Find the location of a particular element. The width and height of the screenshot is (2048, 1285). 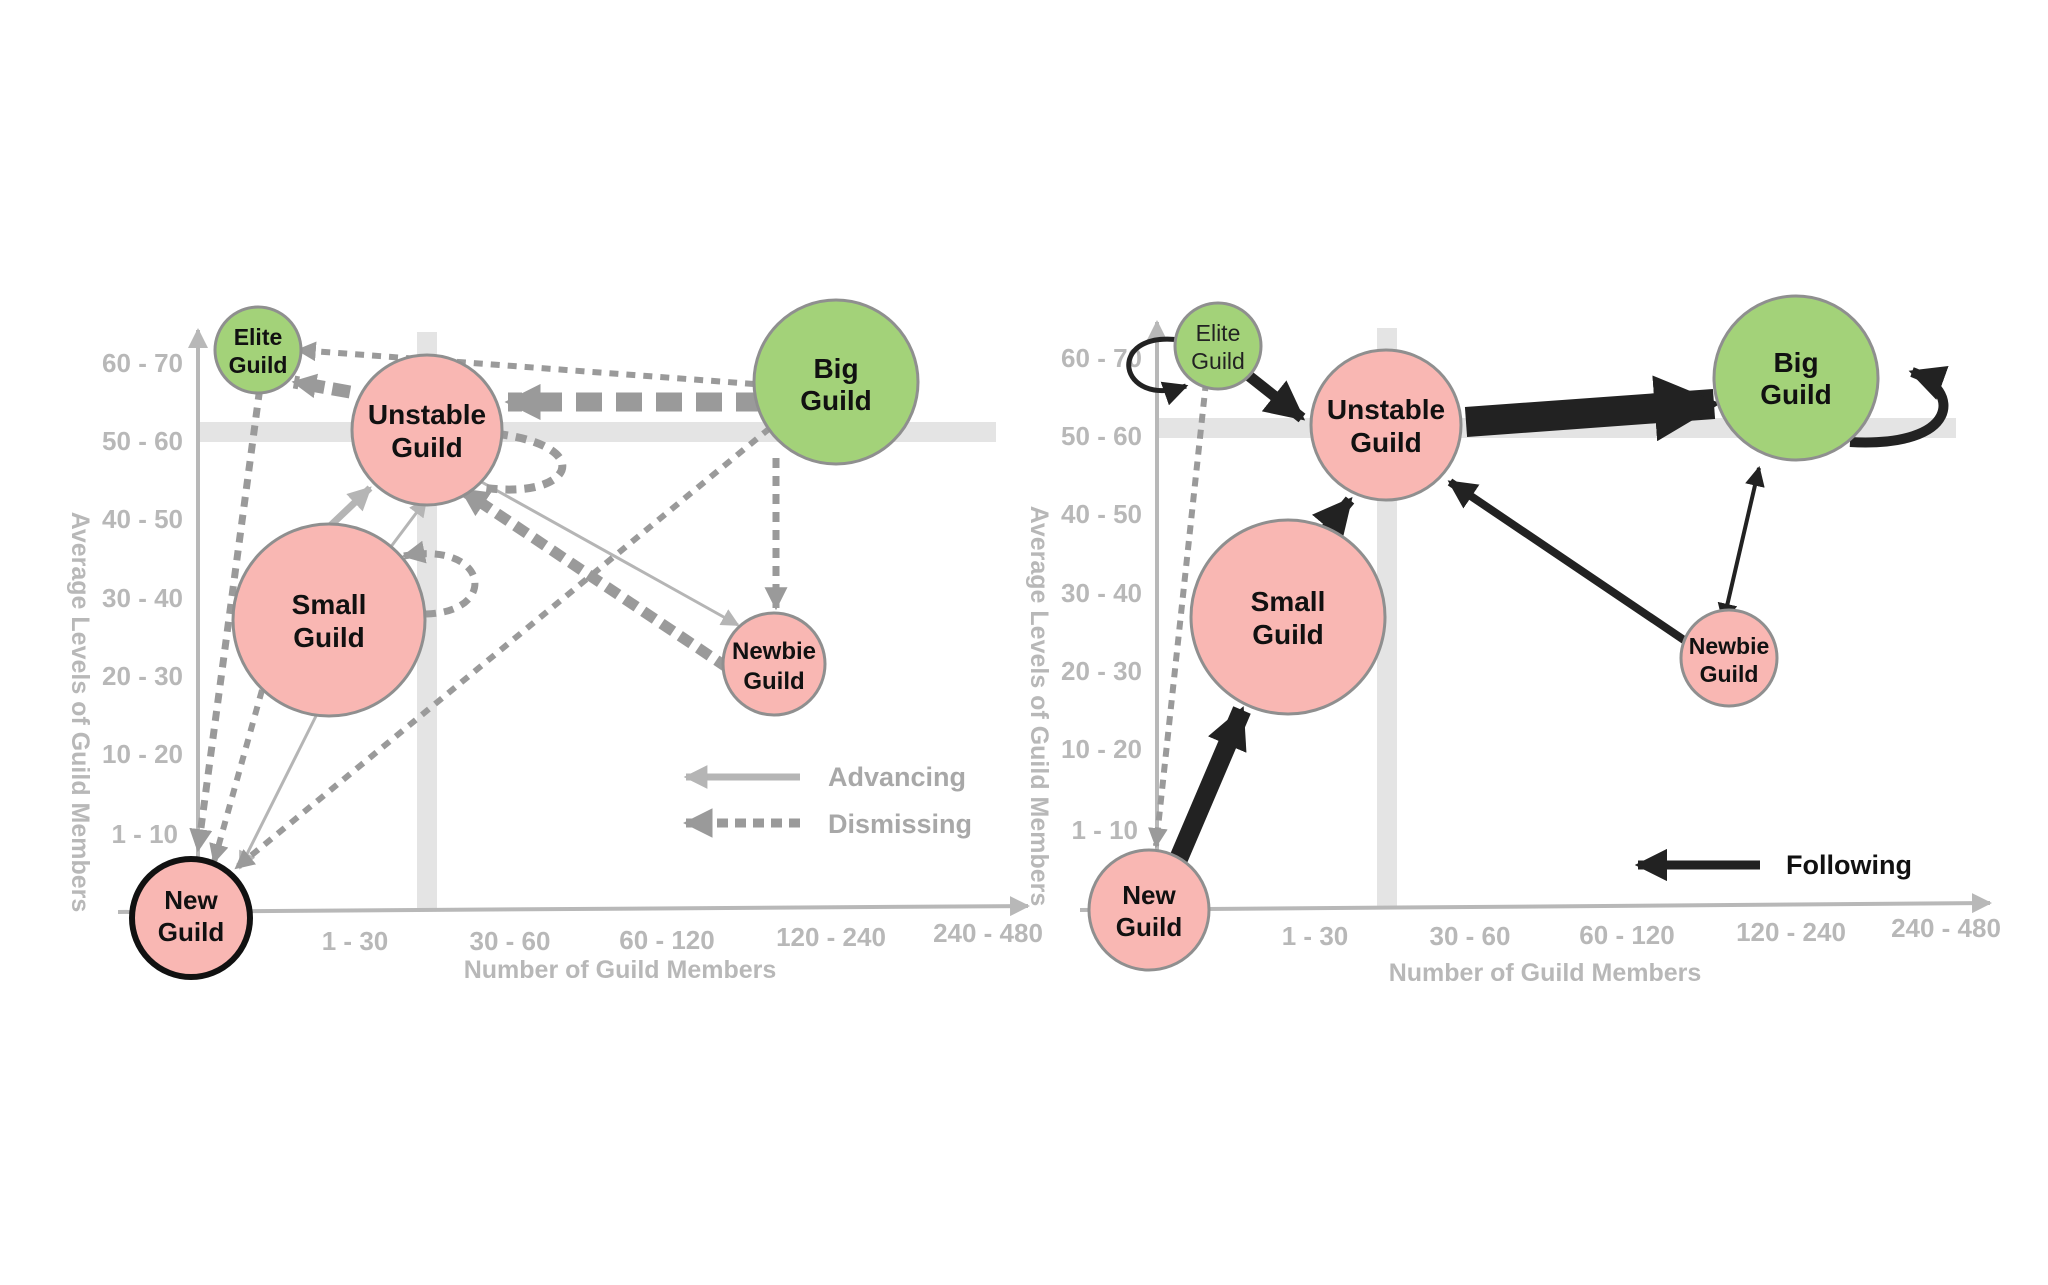

right-edge-new-to-small is located at coordinates (1210, 785).